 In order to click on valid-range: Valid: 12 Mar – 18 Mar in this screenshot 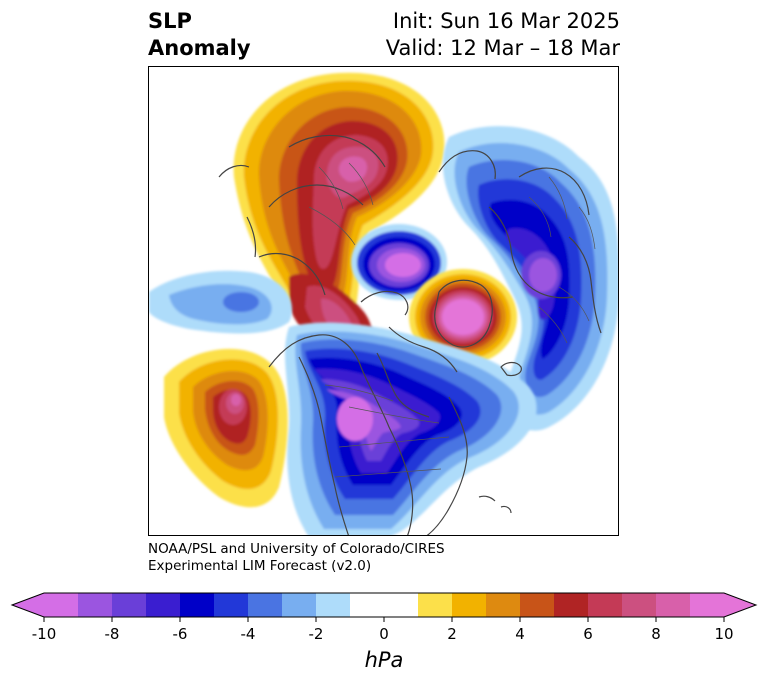, I will do `click(502, 48)`.